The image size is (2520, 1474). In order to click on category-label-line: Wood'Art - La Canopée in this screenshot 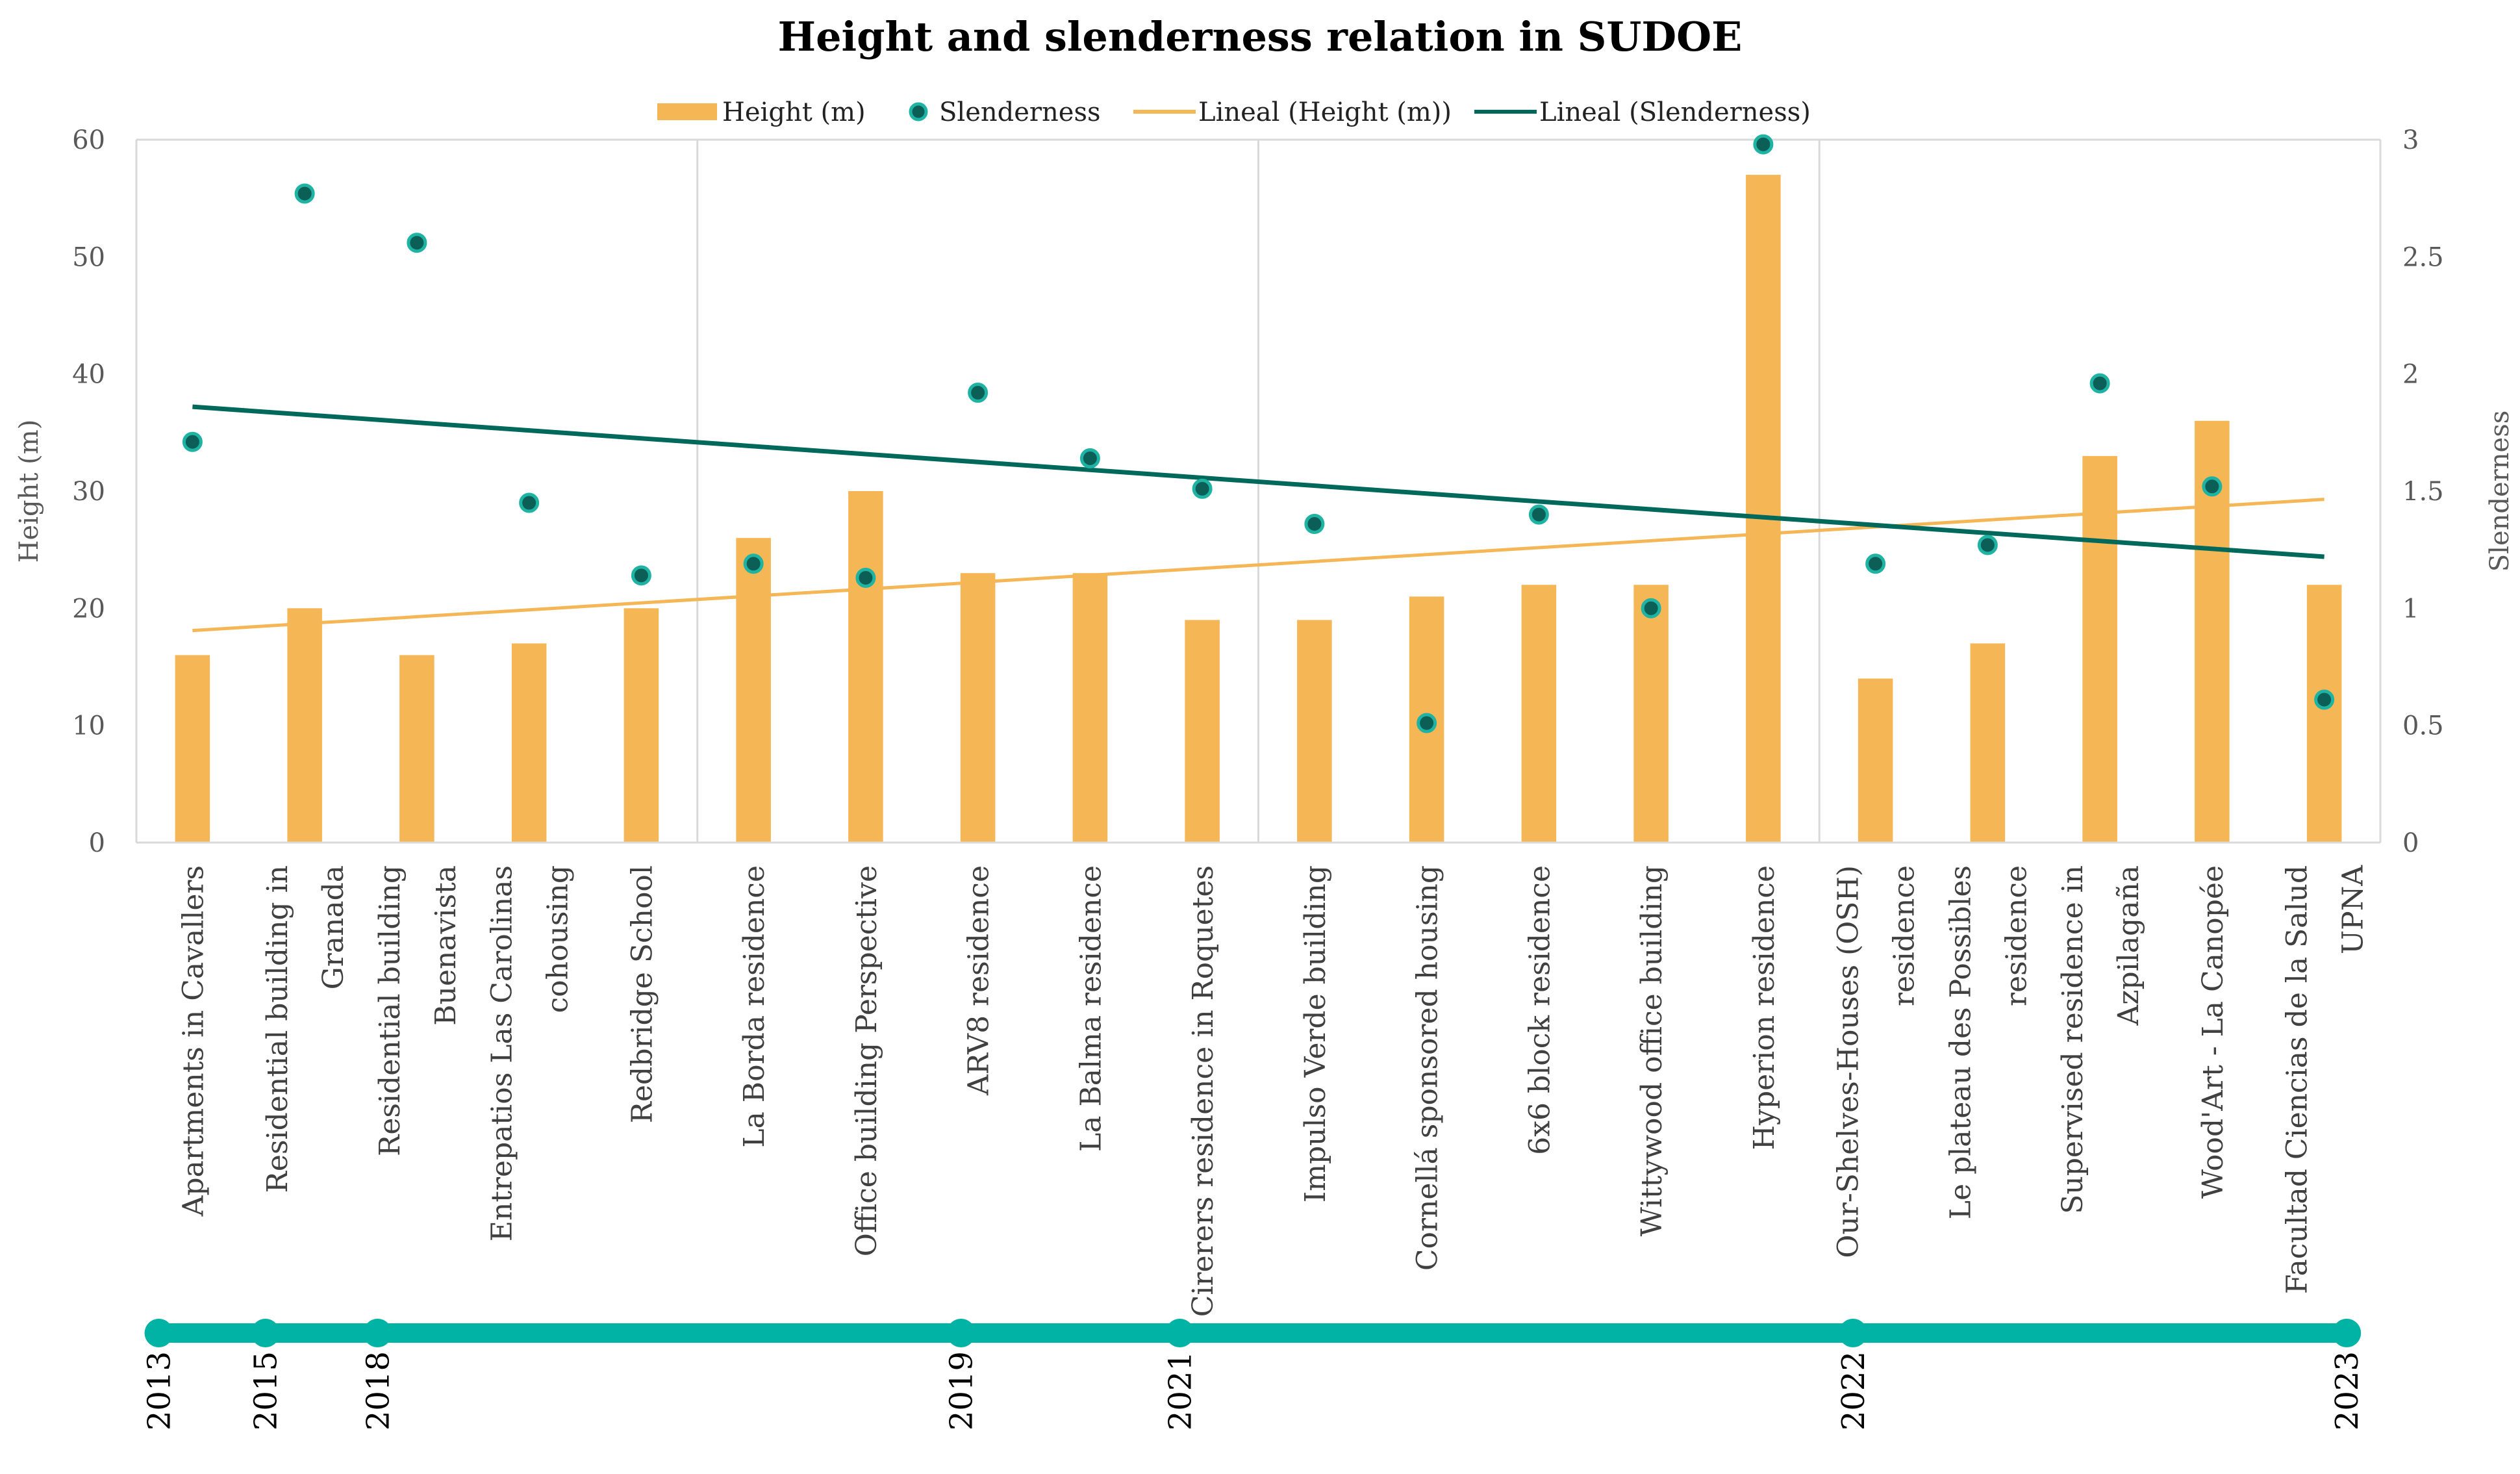, I will do `click(2213, 1032)`.